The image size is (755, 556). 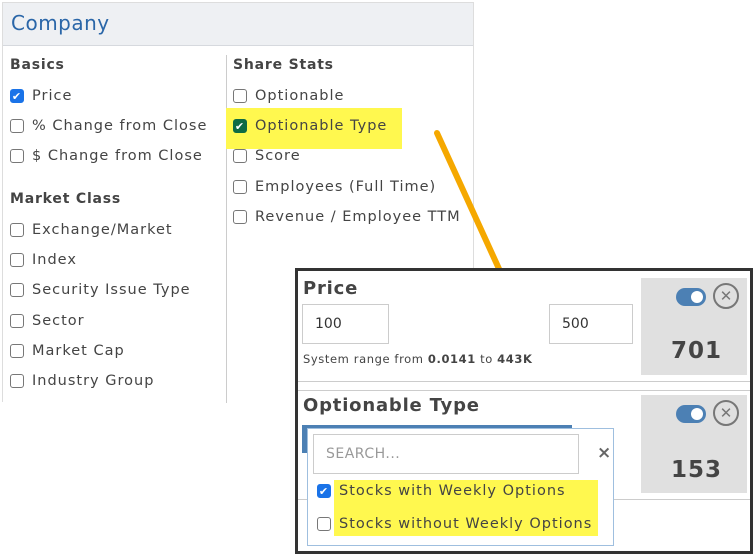 What do you see at coordinates (331, 288) in the screenshot?
I see `price-filter-title: Price` at bounding box center [331, 288].